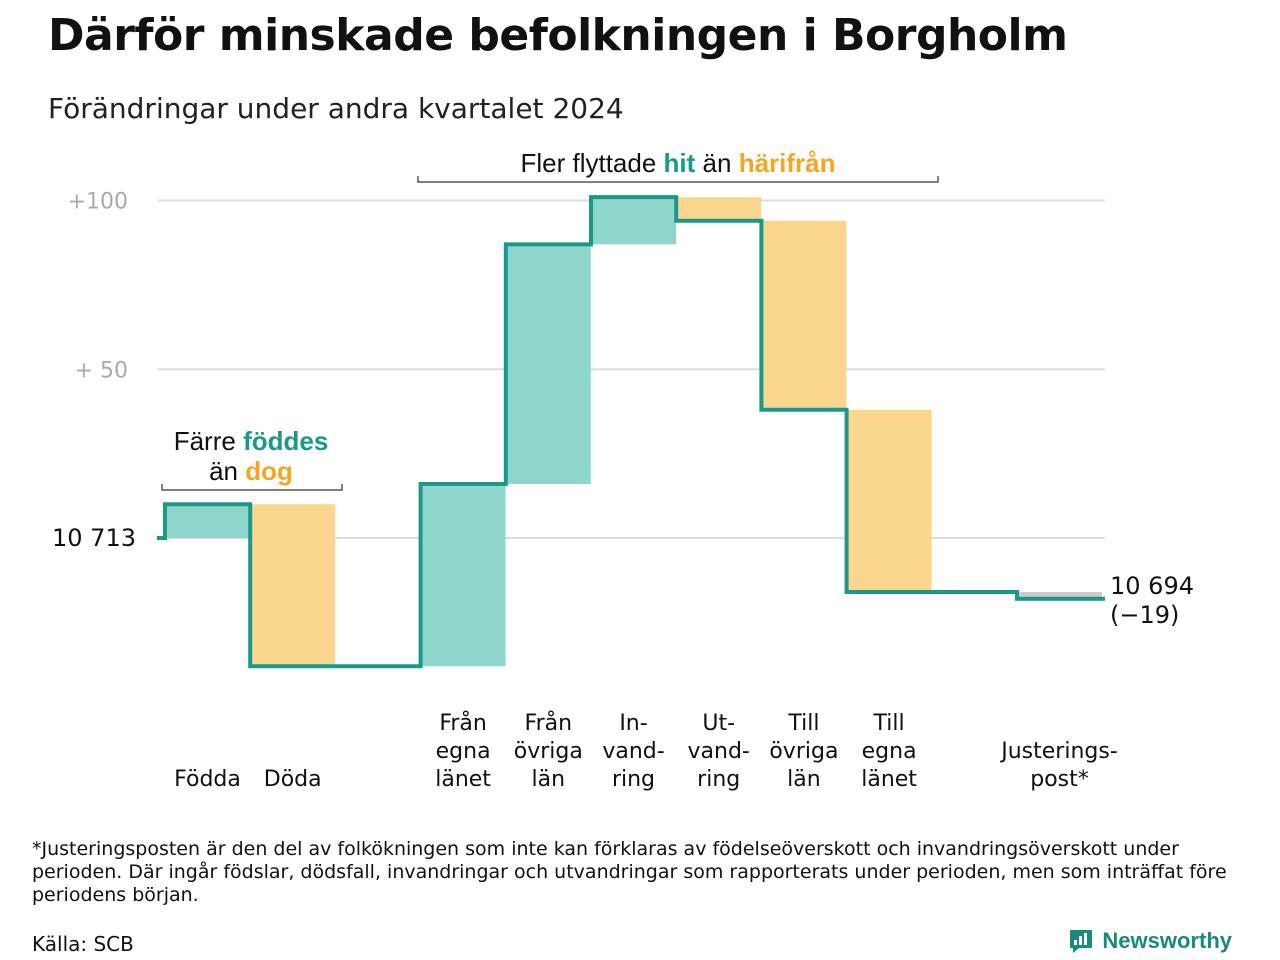  Describe the element at coordinates (336, 108) in the screenshot. I see `page-subtitle: Förändringar under andra kvartalet 2024` at that location.